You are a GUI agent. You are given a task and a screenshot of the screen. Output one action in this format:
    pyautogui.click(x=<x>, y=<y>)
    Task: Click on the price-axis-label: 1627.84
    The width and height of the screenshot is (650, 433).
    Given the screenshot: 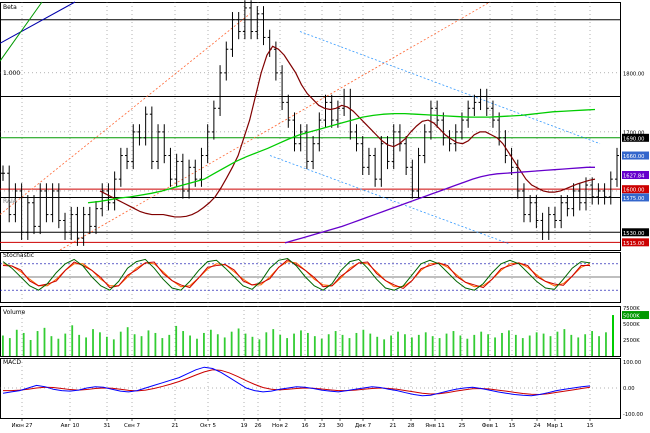 What is the action you would take?
    pyautogui.click(x=634, y=177)
    